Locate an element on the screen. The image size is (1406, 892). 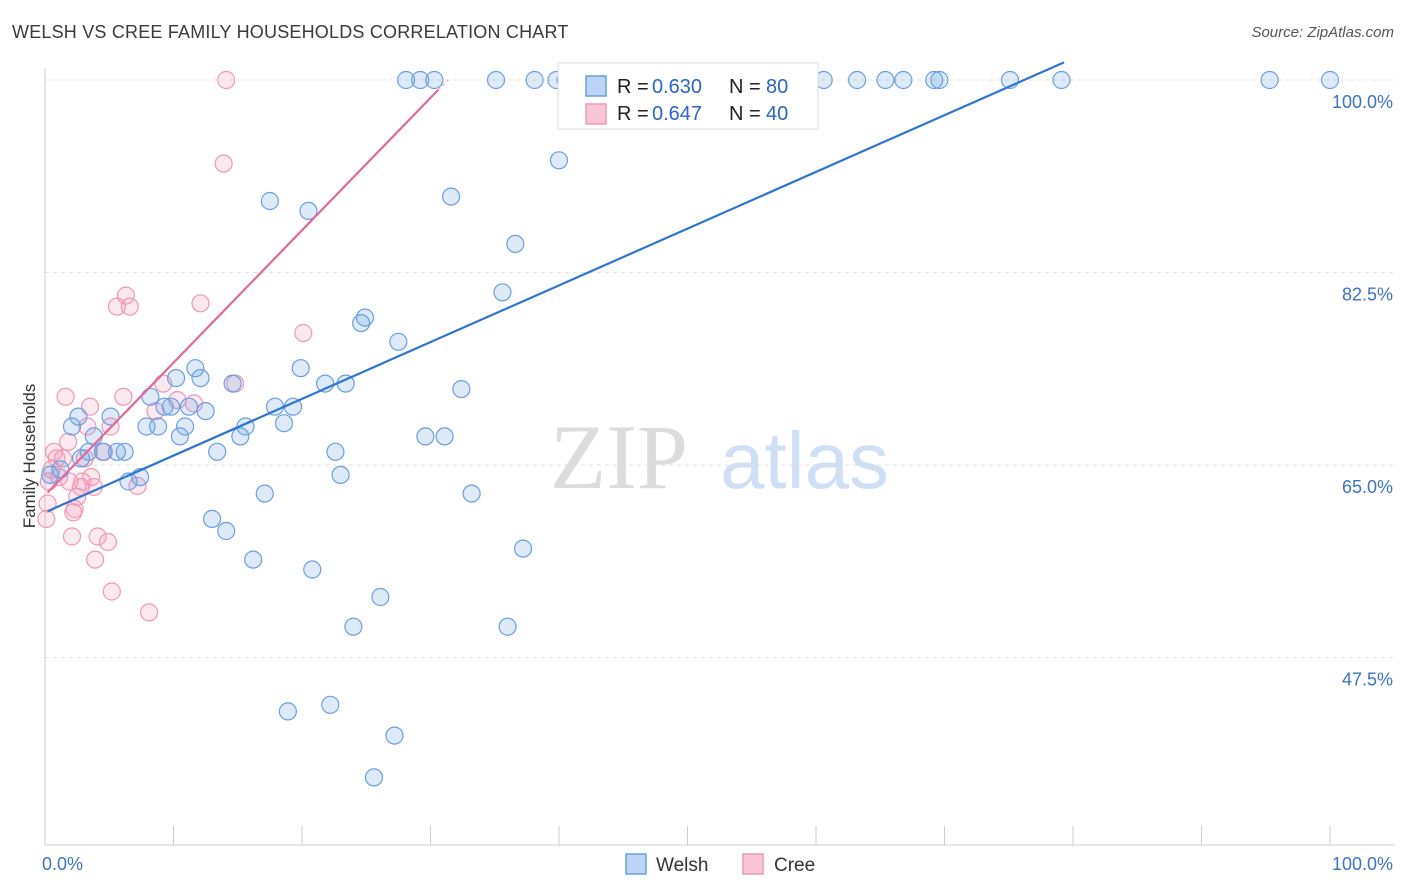
watermark-atlas: atlas is located at coordinates (804, 460).